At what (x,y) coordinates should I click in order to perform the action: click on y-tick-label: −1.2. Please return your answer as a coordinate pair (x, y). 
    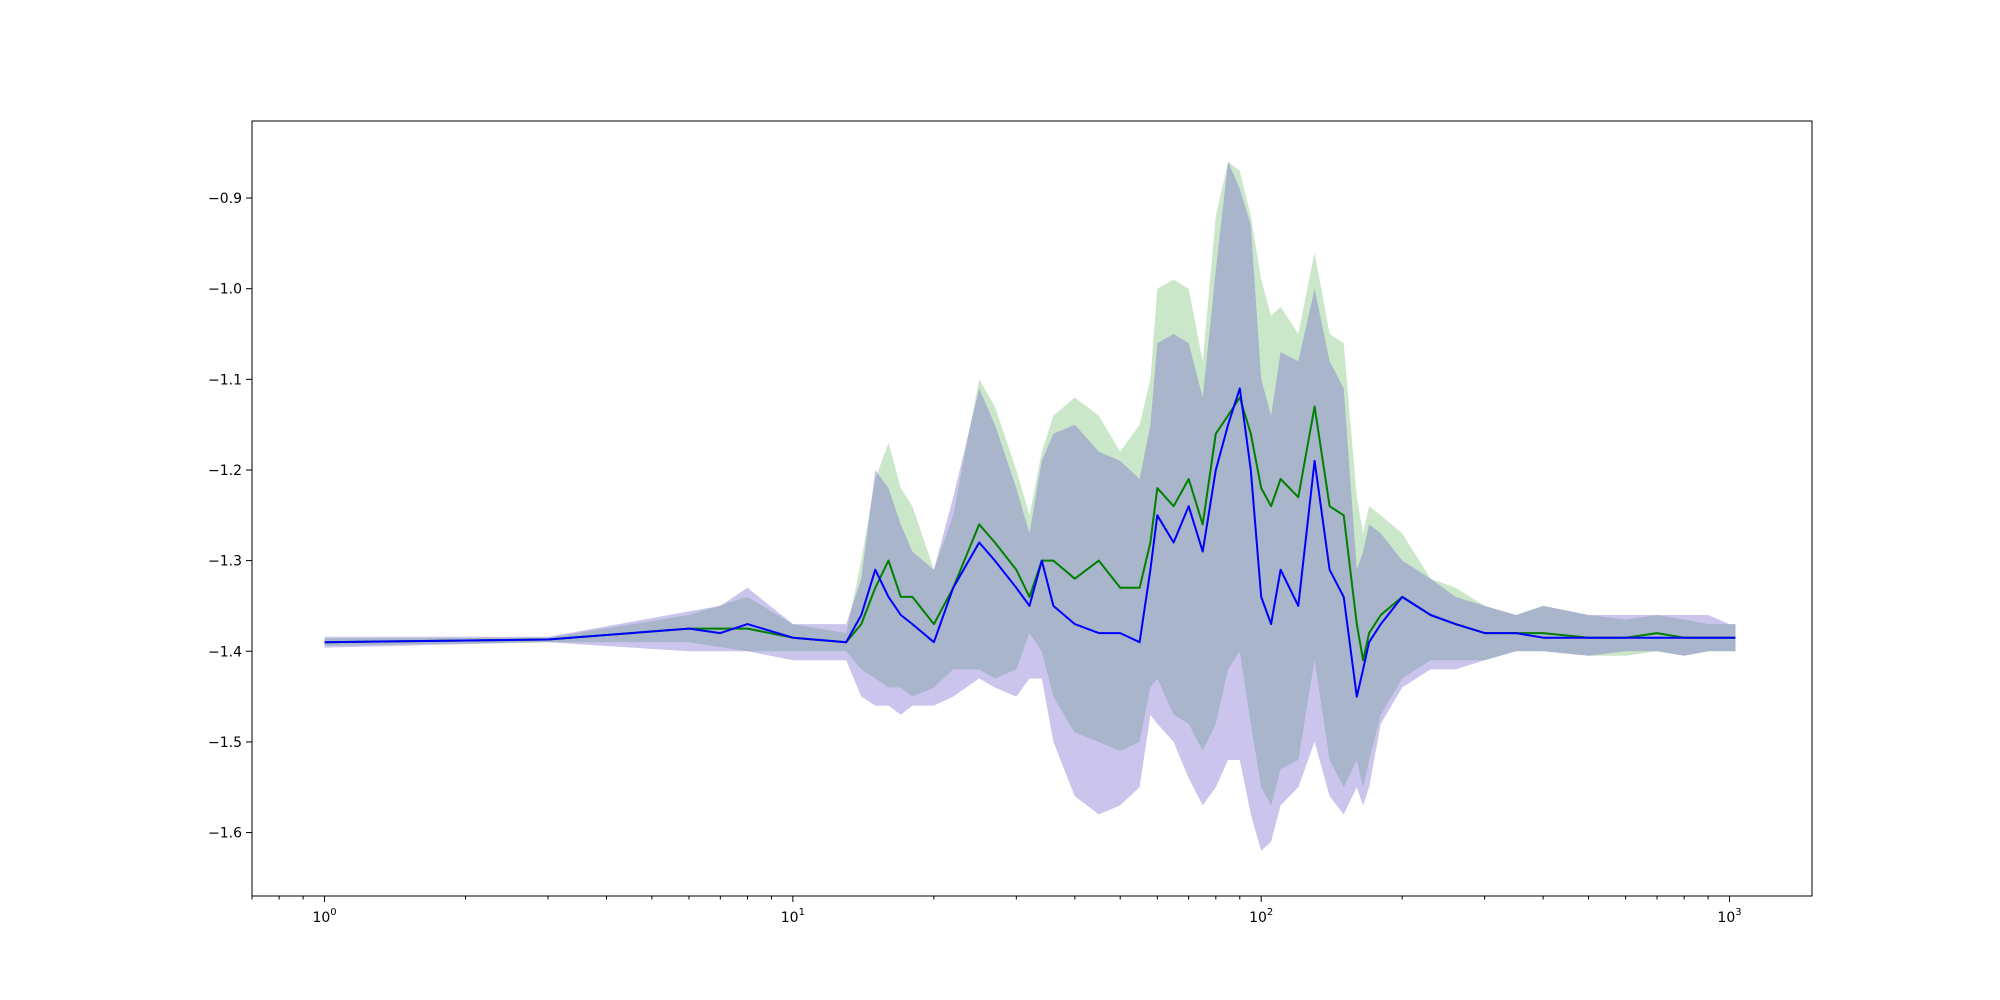
    Looking at the image, I should click on (225, 471).